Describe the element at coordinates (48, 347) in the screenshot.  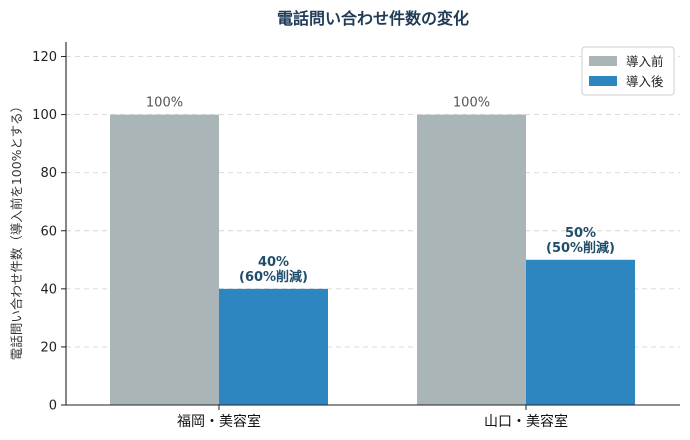
I see `y-tick-label: 20` at that location.